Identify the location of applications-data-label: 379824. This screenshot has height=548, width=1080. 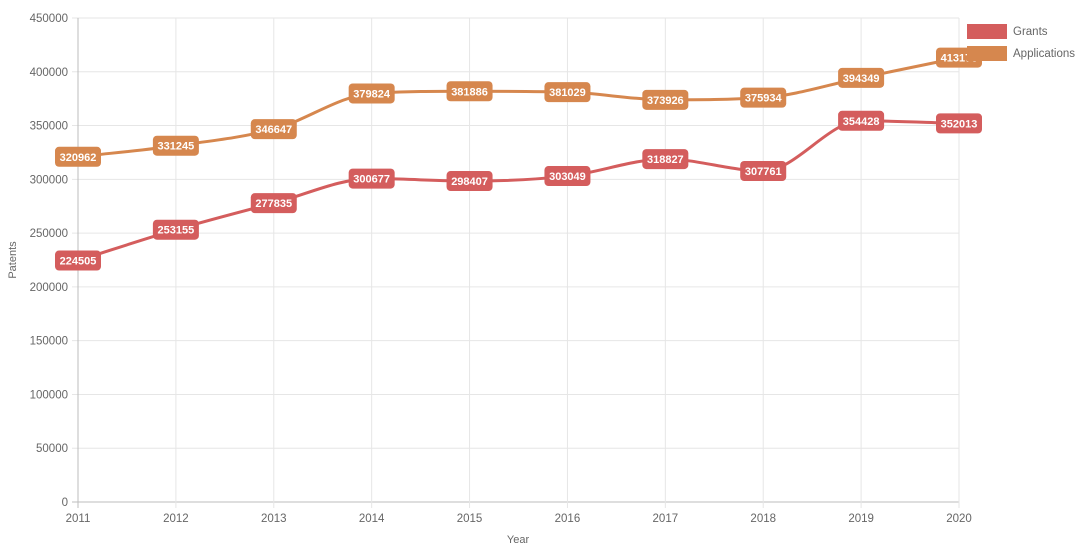
(372, 94).